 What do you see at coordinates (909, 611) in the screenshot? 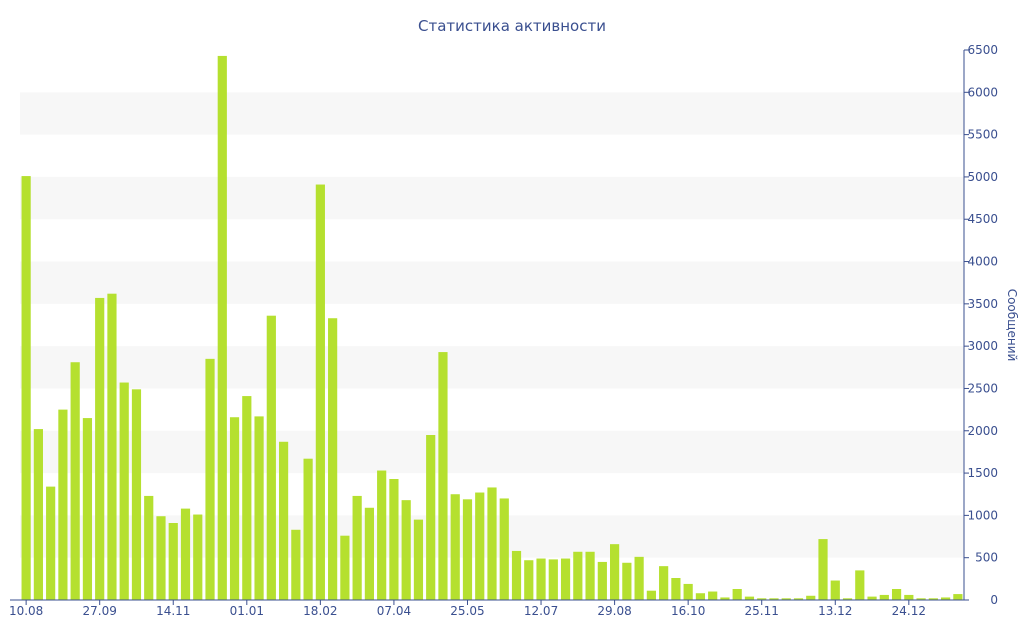
I see `x-tick-label: 24.12` at bounding box center [909, 611].